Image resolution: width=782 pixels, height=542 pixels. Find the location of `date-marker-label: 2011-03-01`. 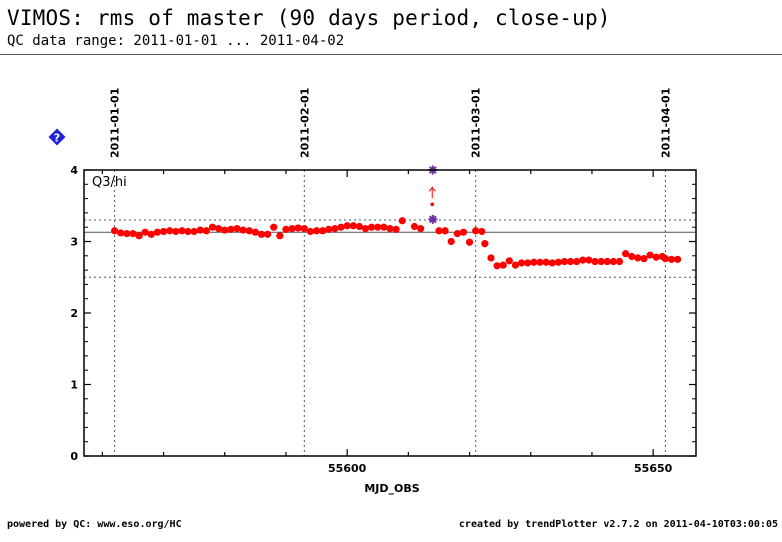

date-marker-label: 2011-03-01 is located at coordinates (476, 123).